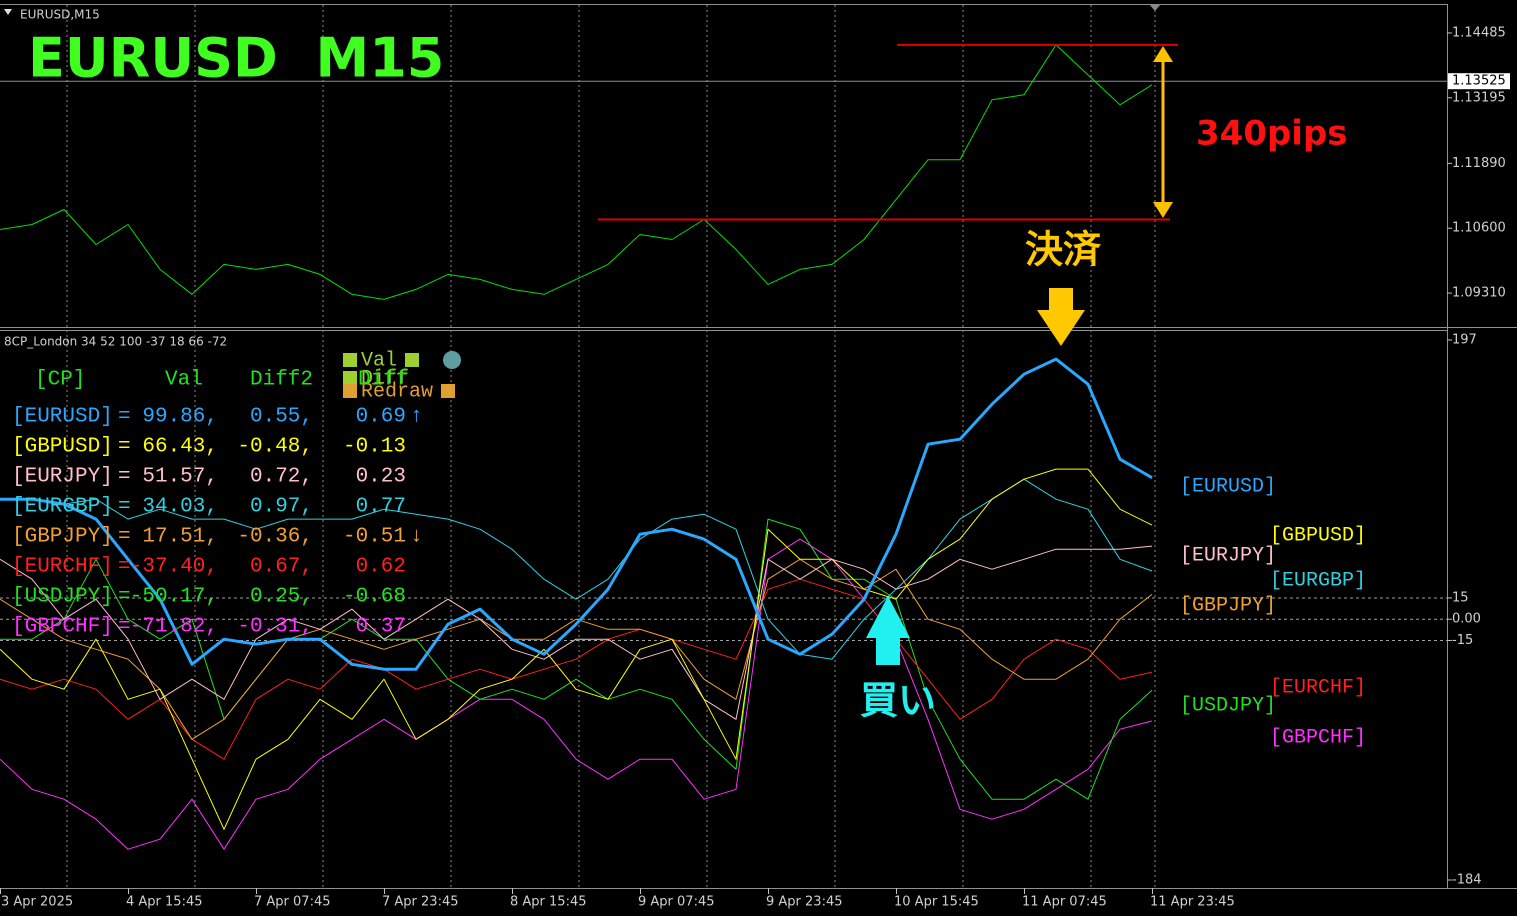 This screenshot has width=1517, height=916. I want to click on table-cell: -0.31,, so click(275, 627).